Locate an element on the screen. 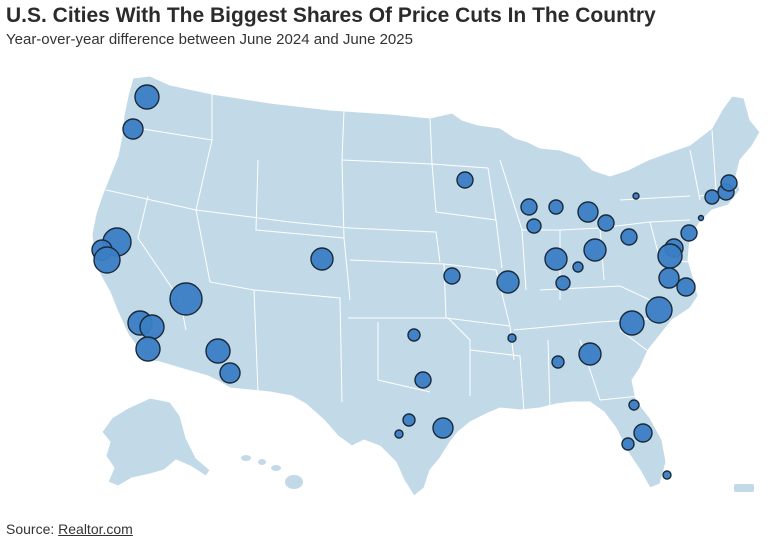 The image size is (780, 547). bubble-pittsburgh is located at coordinates (629, 237).